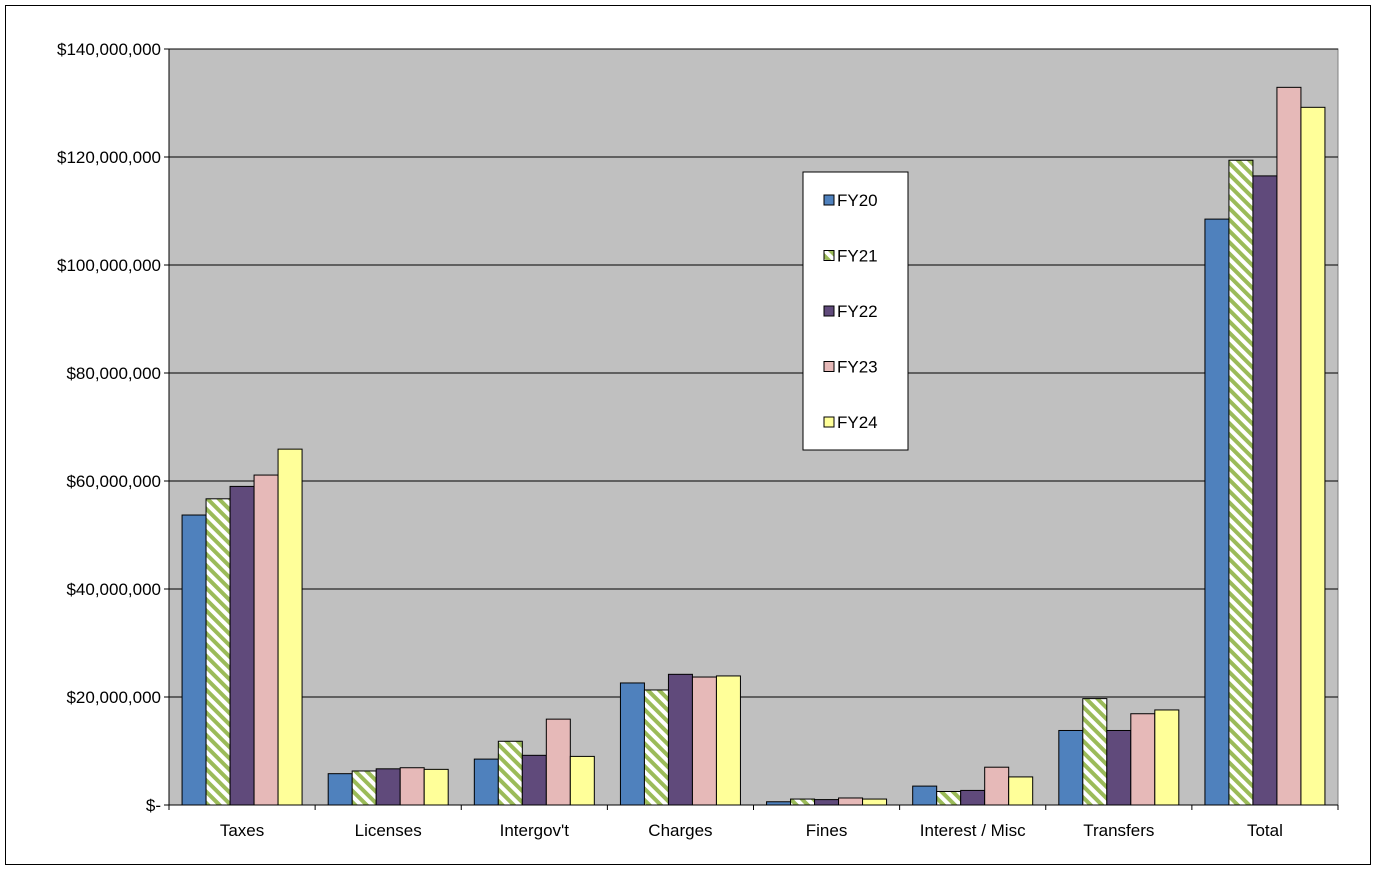 Image resolution: width=1377 pixels, height=871 pixels. I want to click on legend-box, so click(855, 311).